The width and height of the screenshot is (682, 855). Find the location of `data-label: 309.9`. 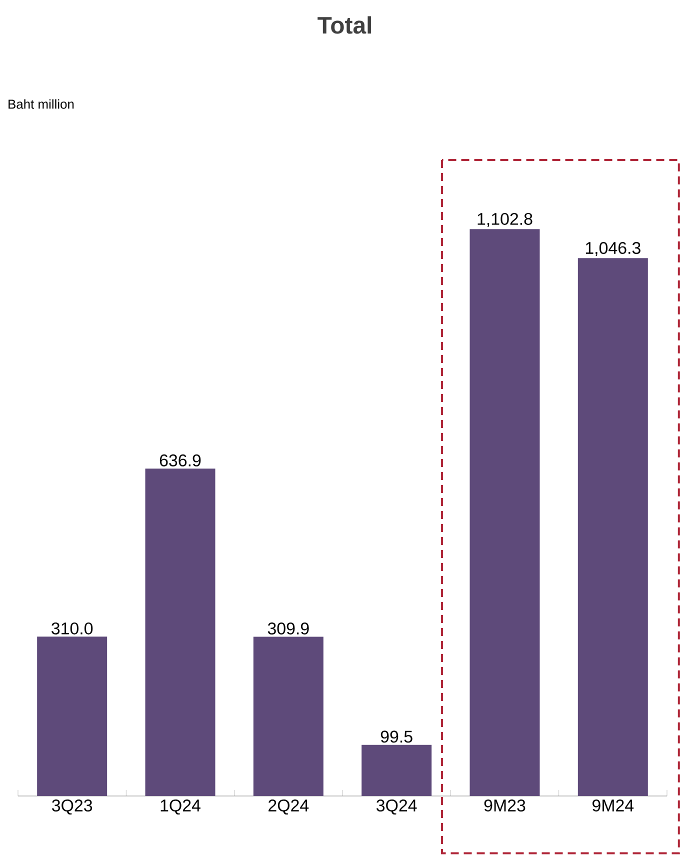

data-label: 309.9 is located at coordinates (288, 628).